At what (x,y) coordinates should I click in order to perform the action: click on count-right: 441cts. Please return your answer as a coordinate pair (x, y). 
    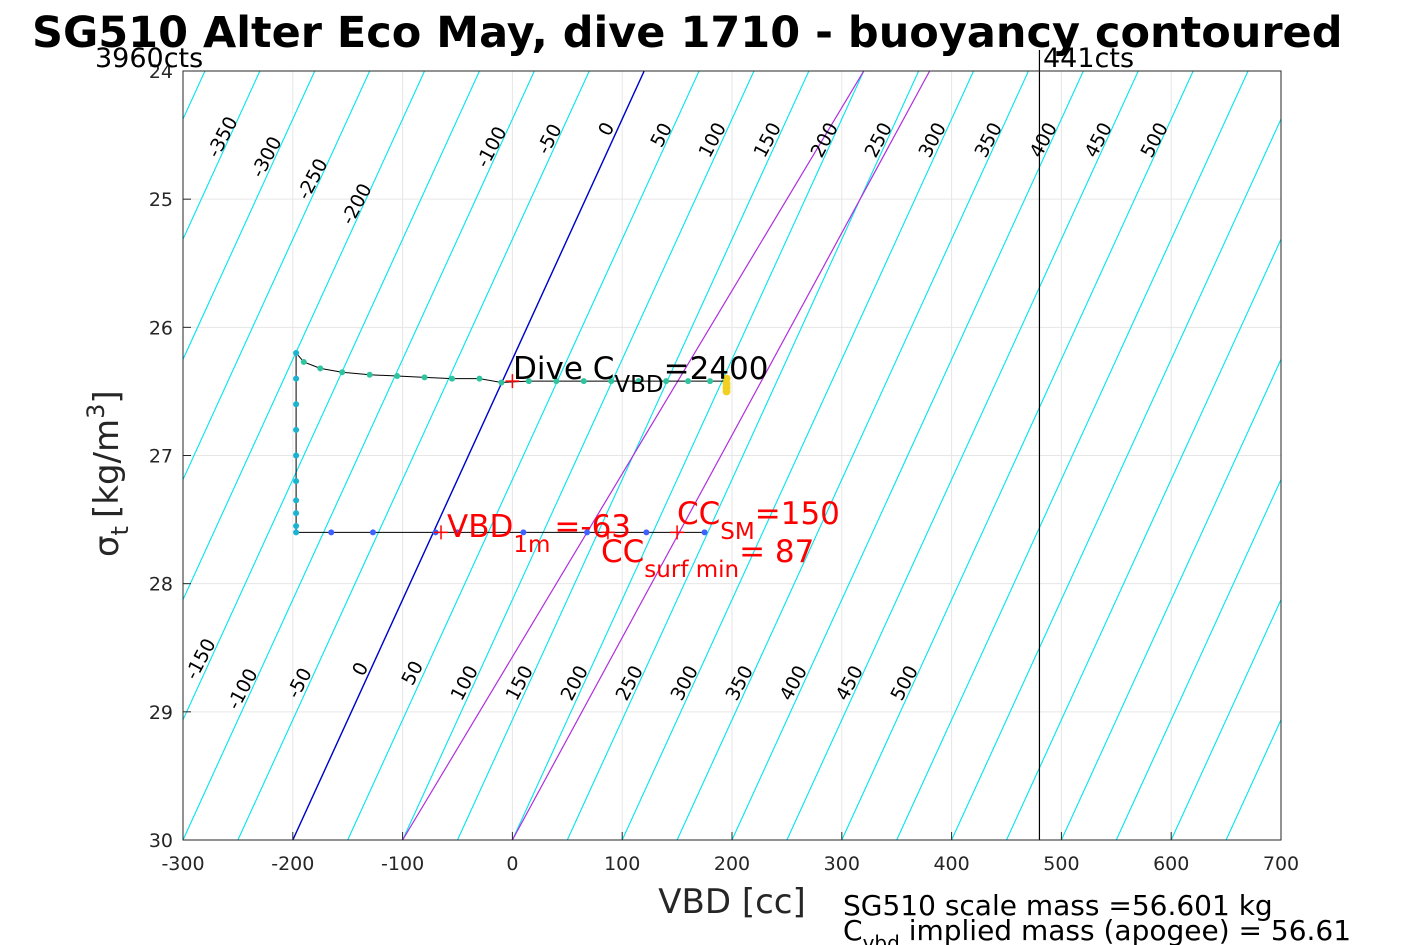
    Looking at the image, I should click on (1088, 58).